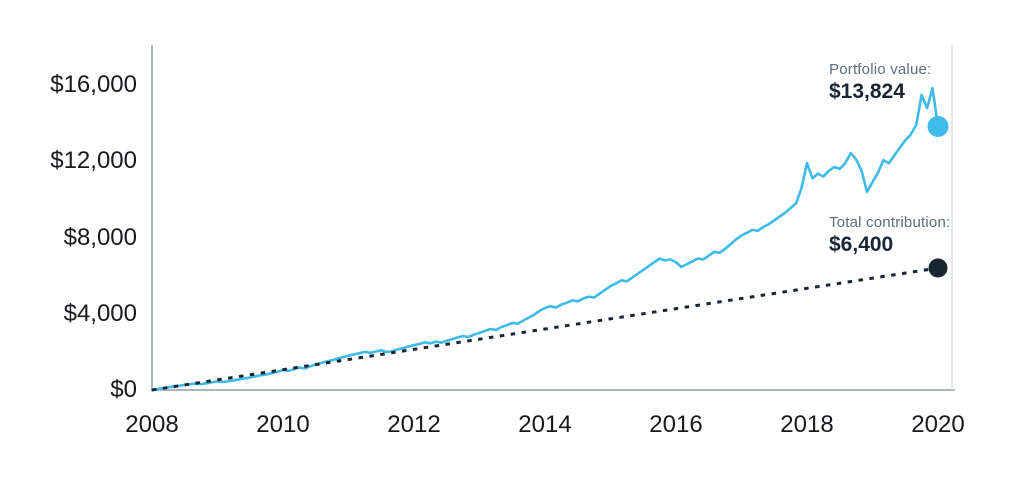  What do you see at coordinates (938, 126) in the screenshot?
I see `portfolio-endpoint-dot` at bounding box center [938, 126].